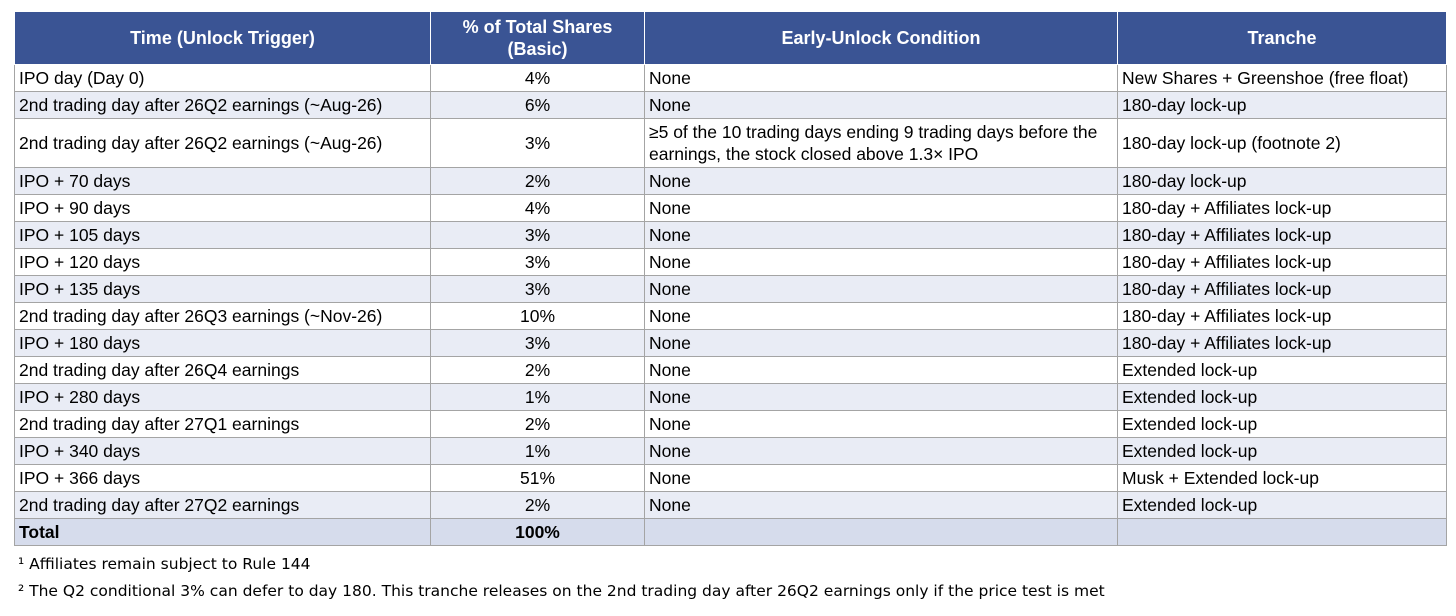  I want to click on total-row: Total 100%, so click(730, 532).